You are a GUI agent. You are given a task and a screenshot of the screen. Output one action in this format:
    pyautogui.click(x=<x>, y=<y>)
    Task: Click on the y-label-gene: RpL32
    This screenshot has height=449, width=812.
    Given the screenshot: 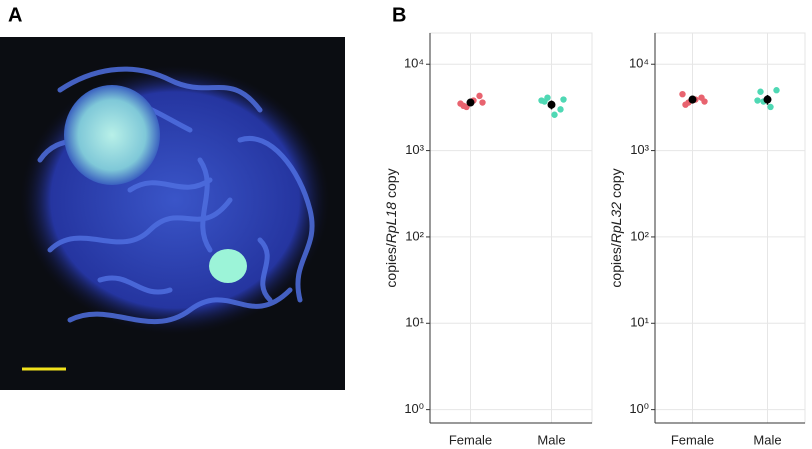 What is the action you would take?
    pyautogui.click(x=616, y=222)
    